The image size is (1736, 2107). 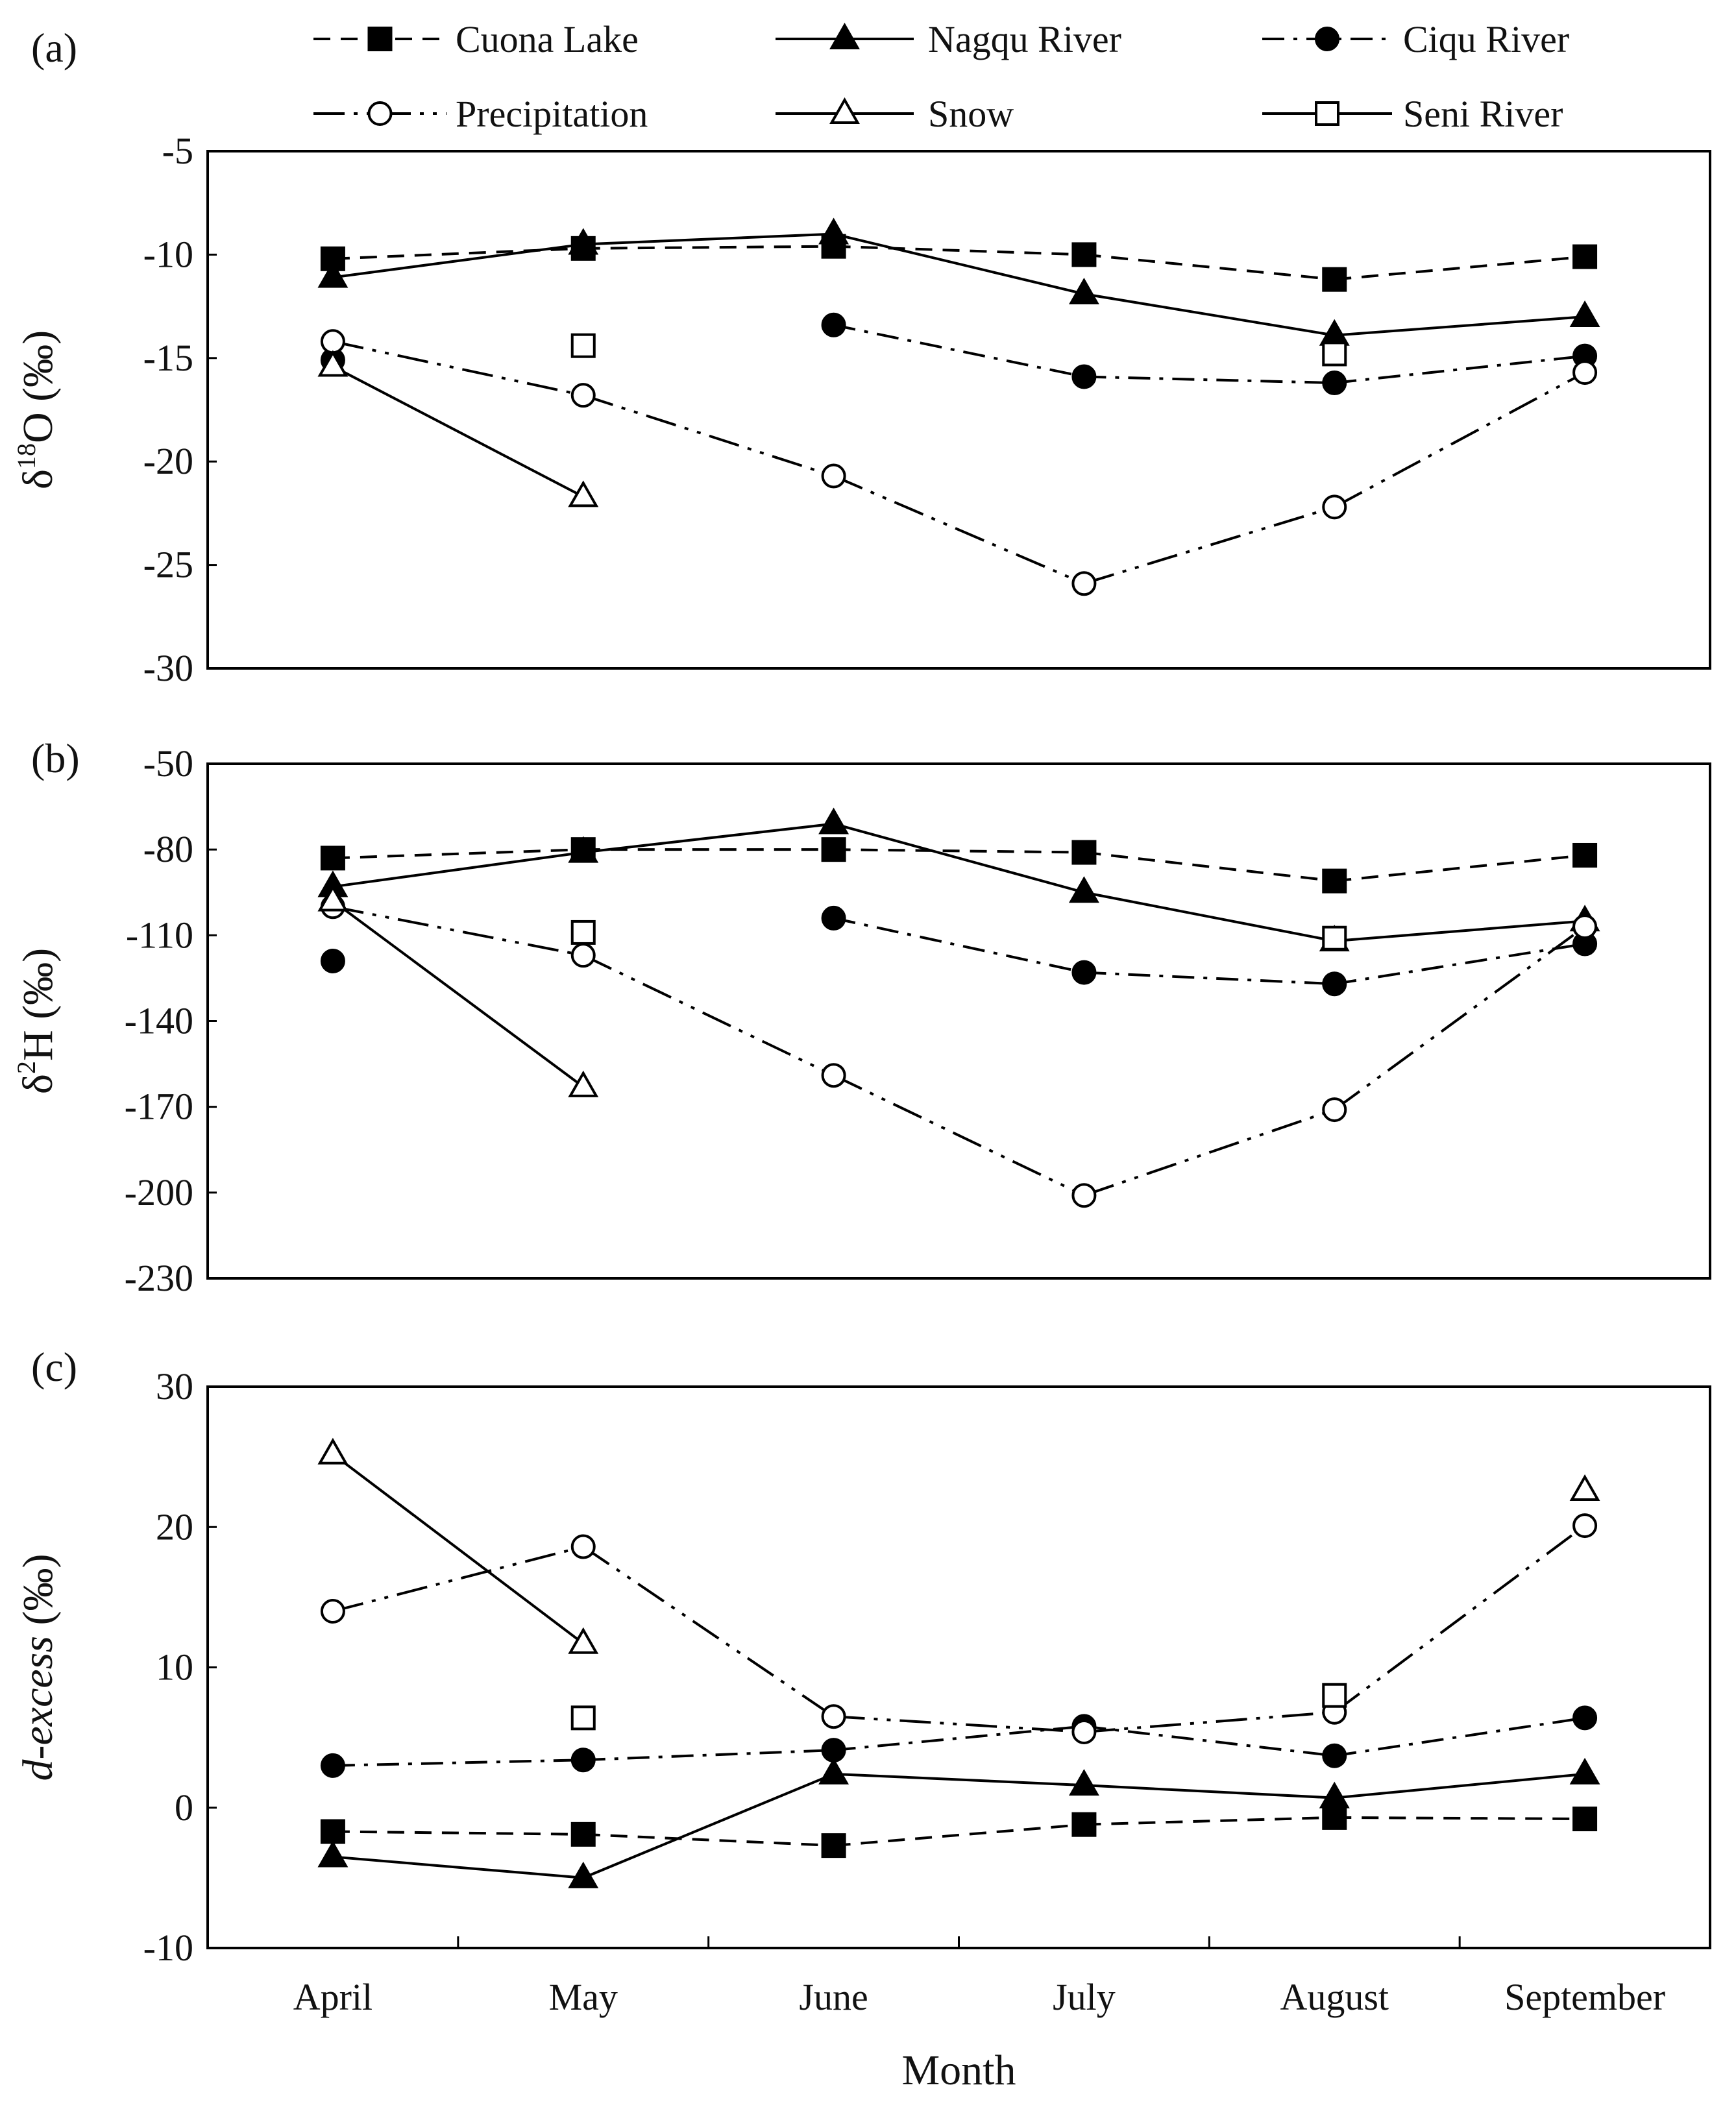 I want to click on y-tick-label: -140, so click(x=159, y=1021).